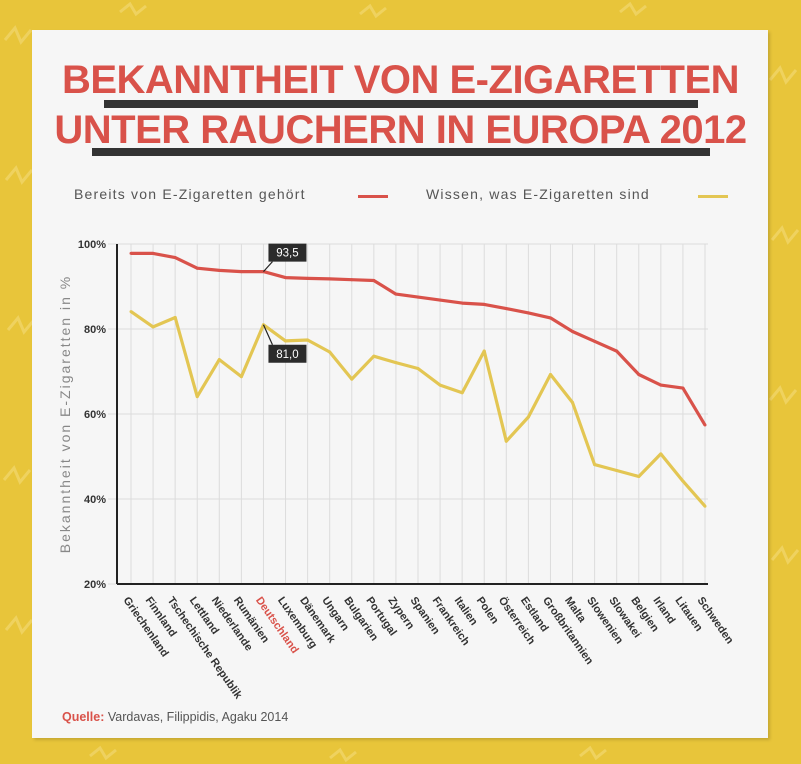 Image resolution: width=801 pixels, height=764 pixels. I want to click on source-text: Vardavas, Filippidis, Agaku 2014, so click(198, 717).